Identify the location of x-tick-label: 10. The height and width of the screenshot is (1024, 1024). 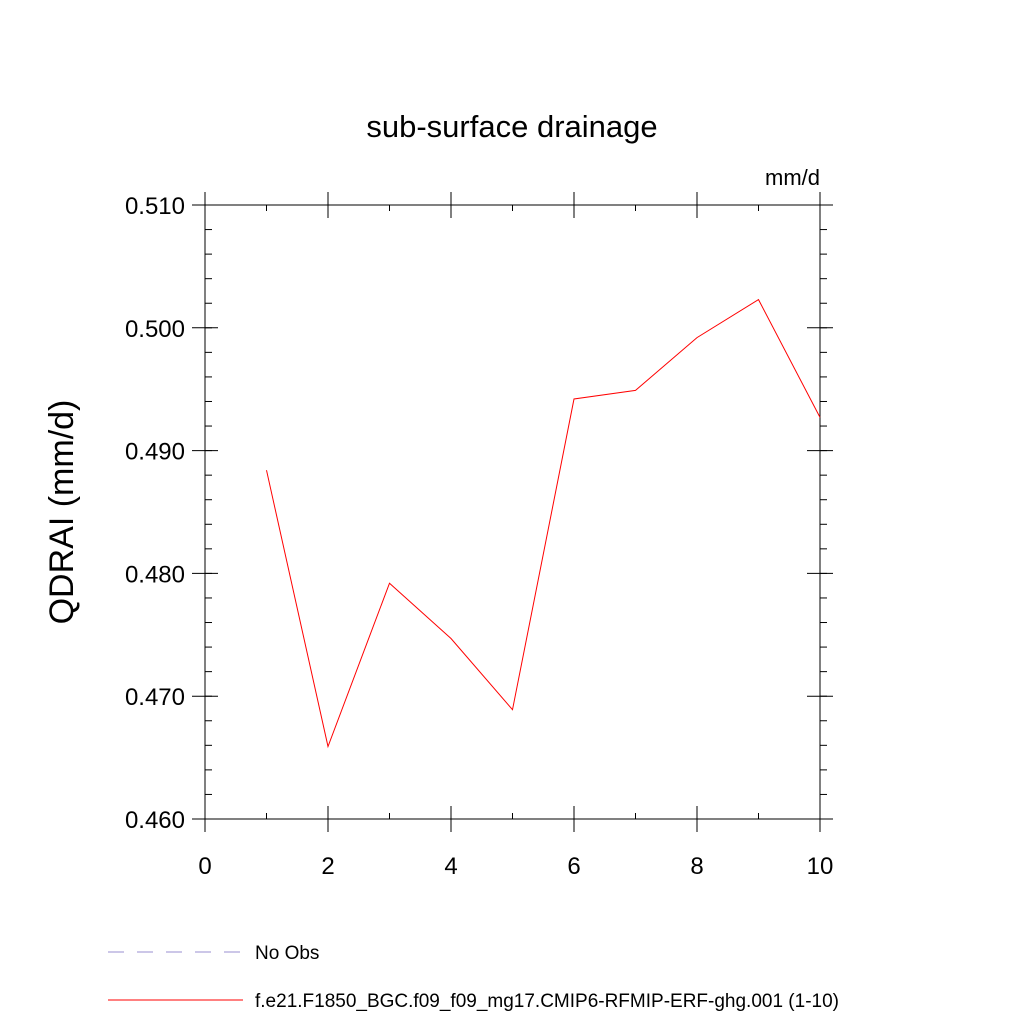
(820, 866).